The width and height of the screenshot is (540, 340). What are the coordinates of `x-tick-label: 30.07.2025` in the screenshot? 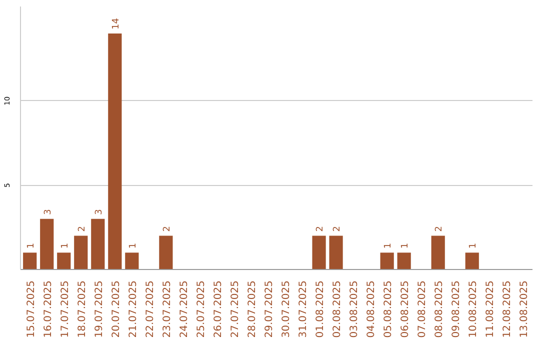 It's located at (286, 309).